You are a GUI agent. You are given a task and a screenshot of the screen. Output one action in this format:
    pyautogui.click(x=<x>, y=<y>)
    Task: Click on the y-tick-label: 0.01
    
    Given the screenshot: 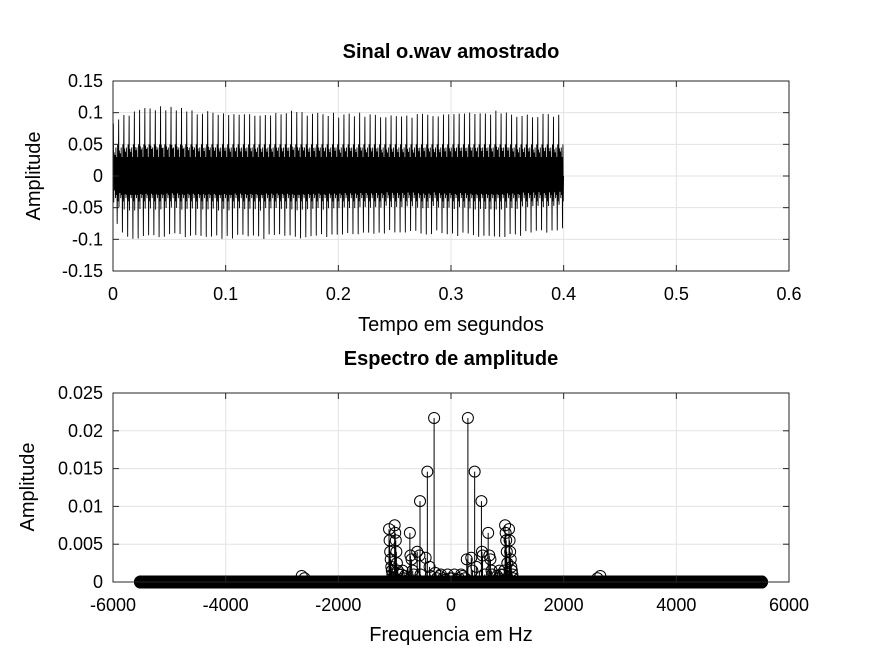 What is the action you would take?
    pyautogui.click(x=85, y=506)
    